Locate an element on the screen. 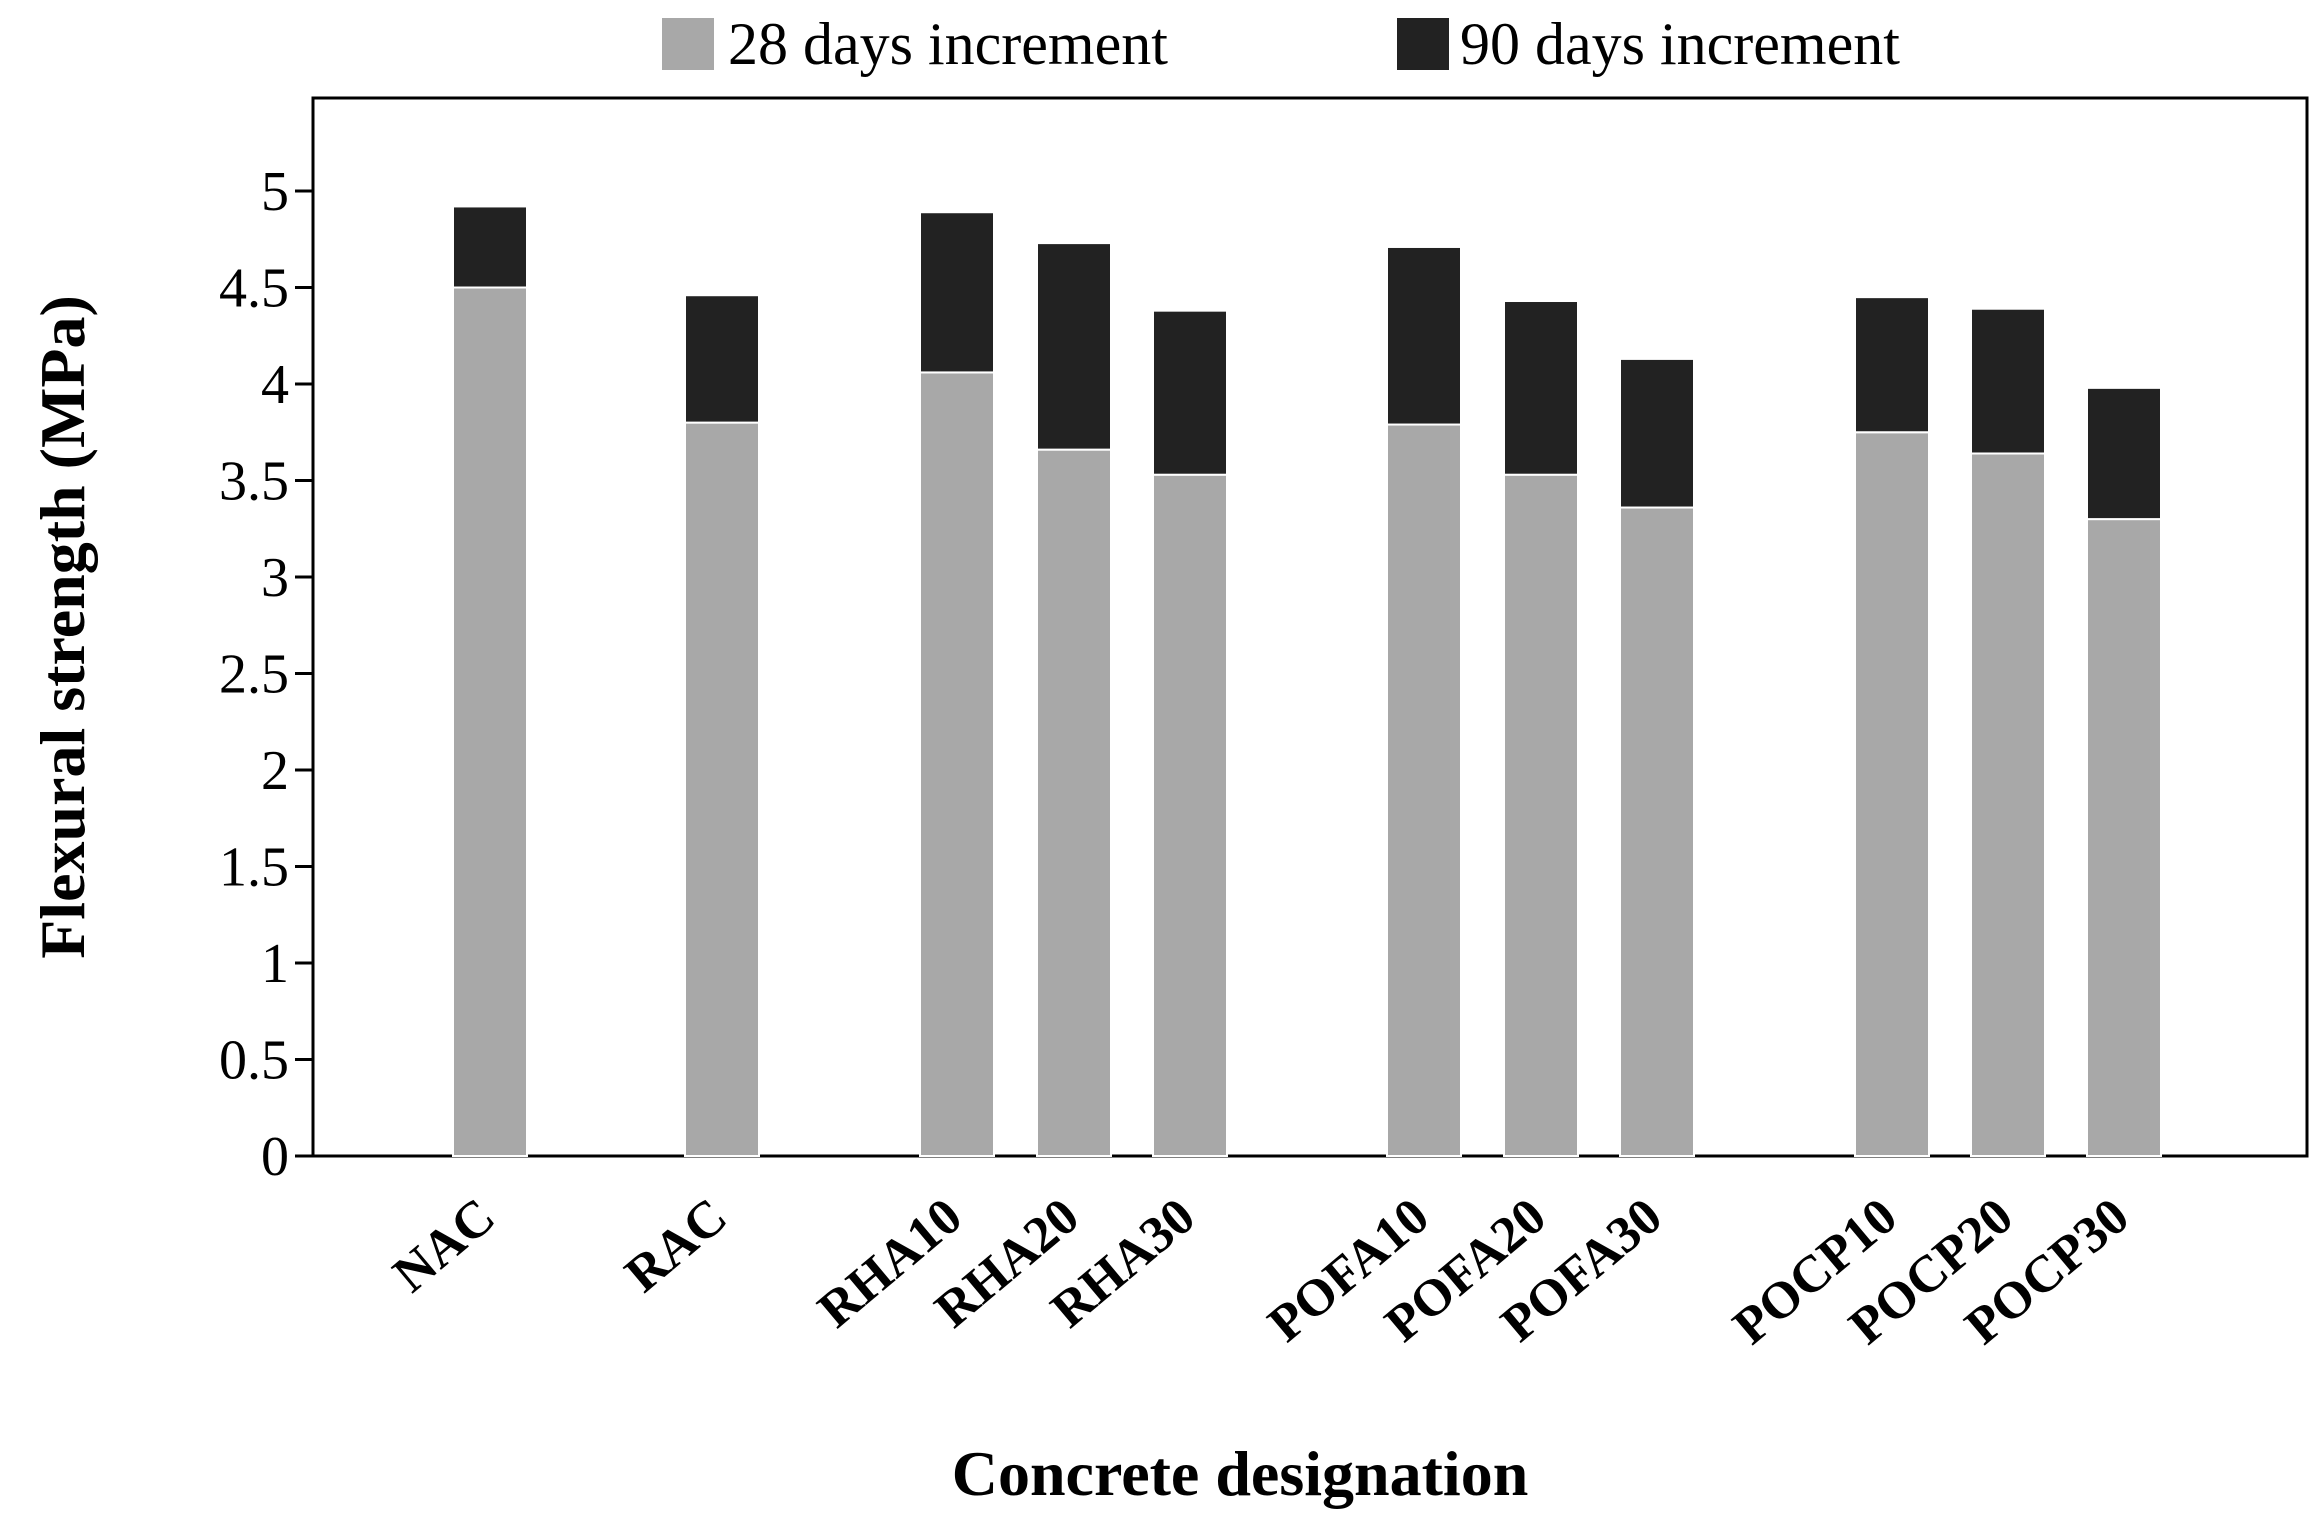 This screenshot has height=1526, width=2316. y-tick-label: 0.5 is located at coordinates (254, 1061).